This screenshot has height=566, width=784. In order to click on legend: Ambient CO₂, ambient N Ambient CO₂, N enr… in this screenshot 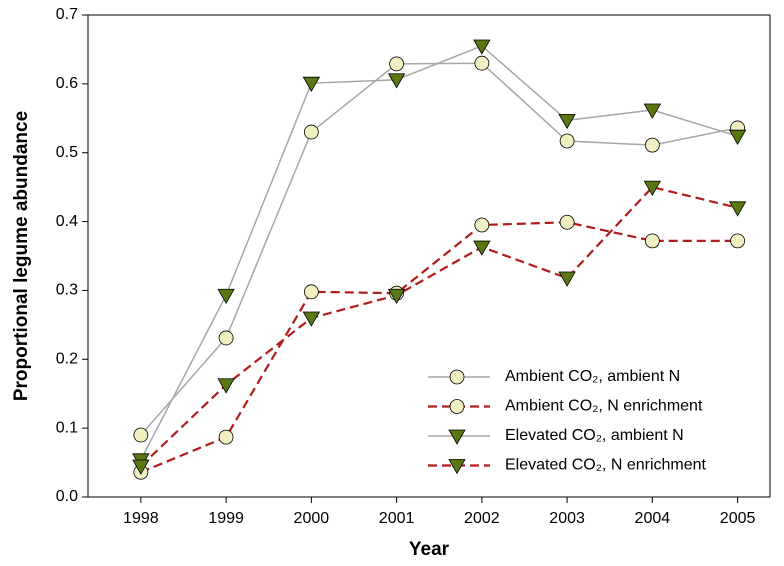, I will do `click(567, 421)`.